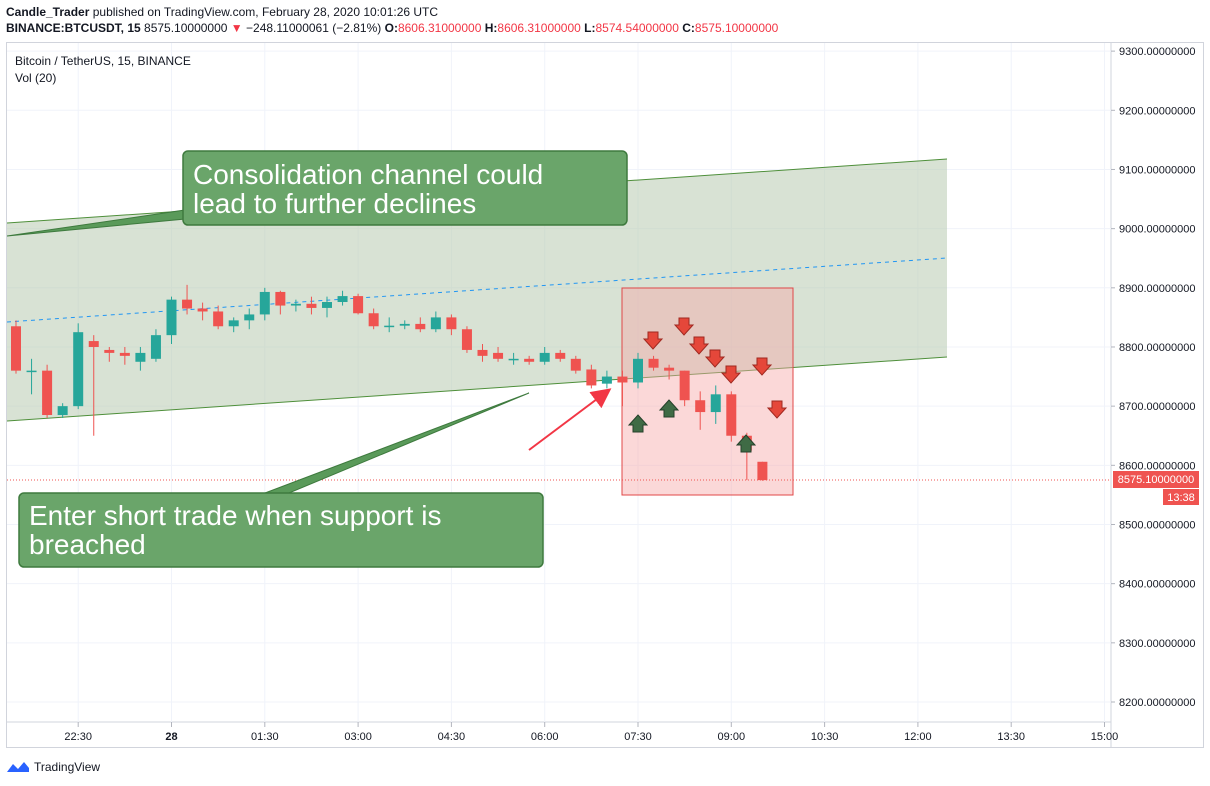 This screenshot has height=786, width=1210. What do you see at coordinates (236, 28) in the screenshot?
I see `down-triangle-icon: ▼` at bounding box center [236, 28].